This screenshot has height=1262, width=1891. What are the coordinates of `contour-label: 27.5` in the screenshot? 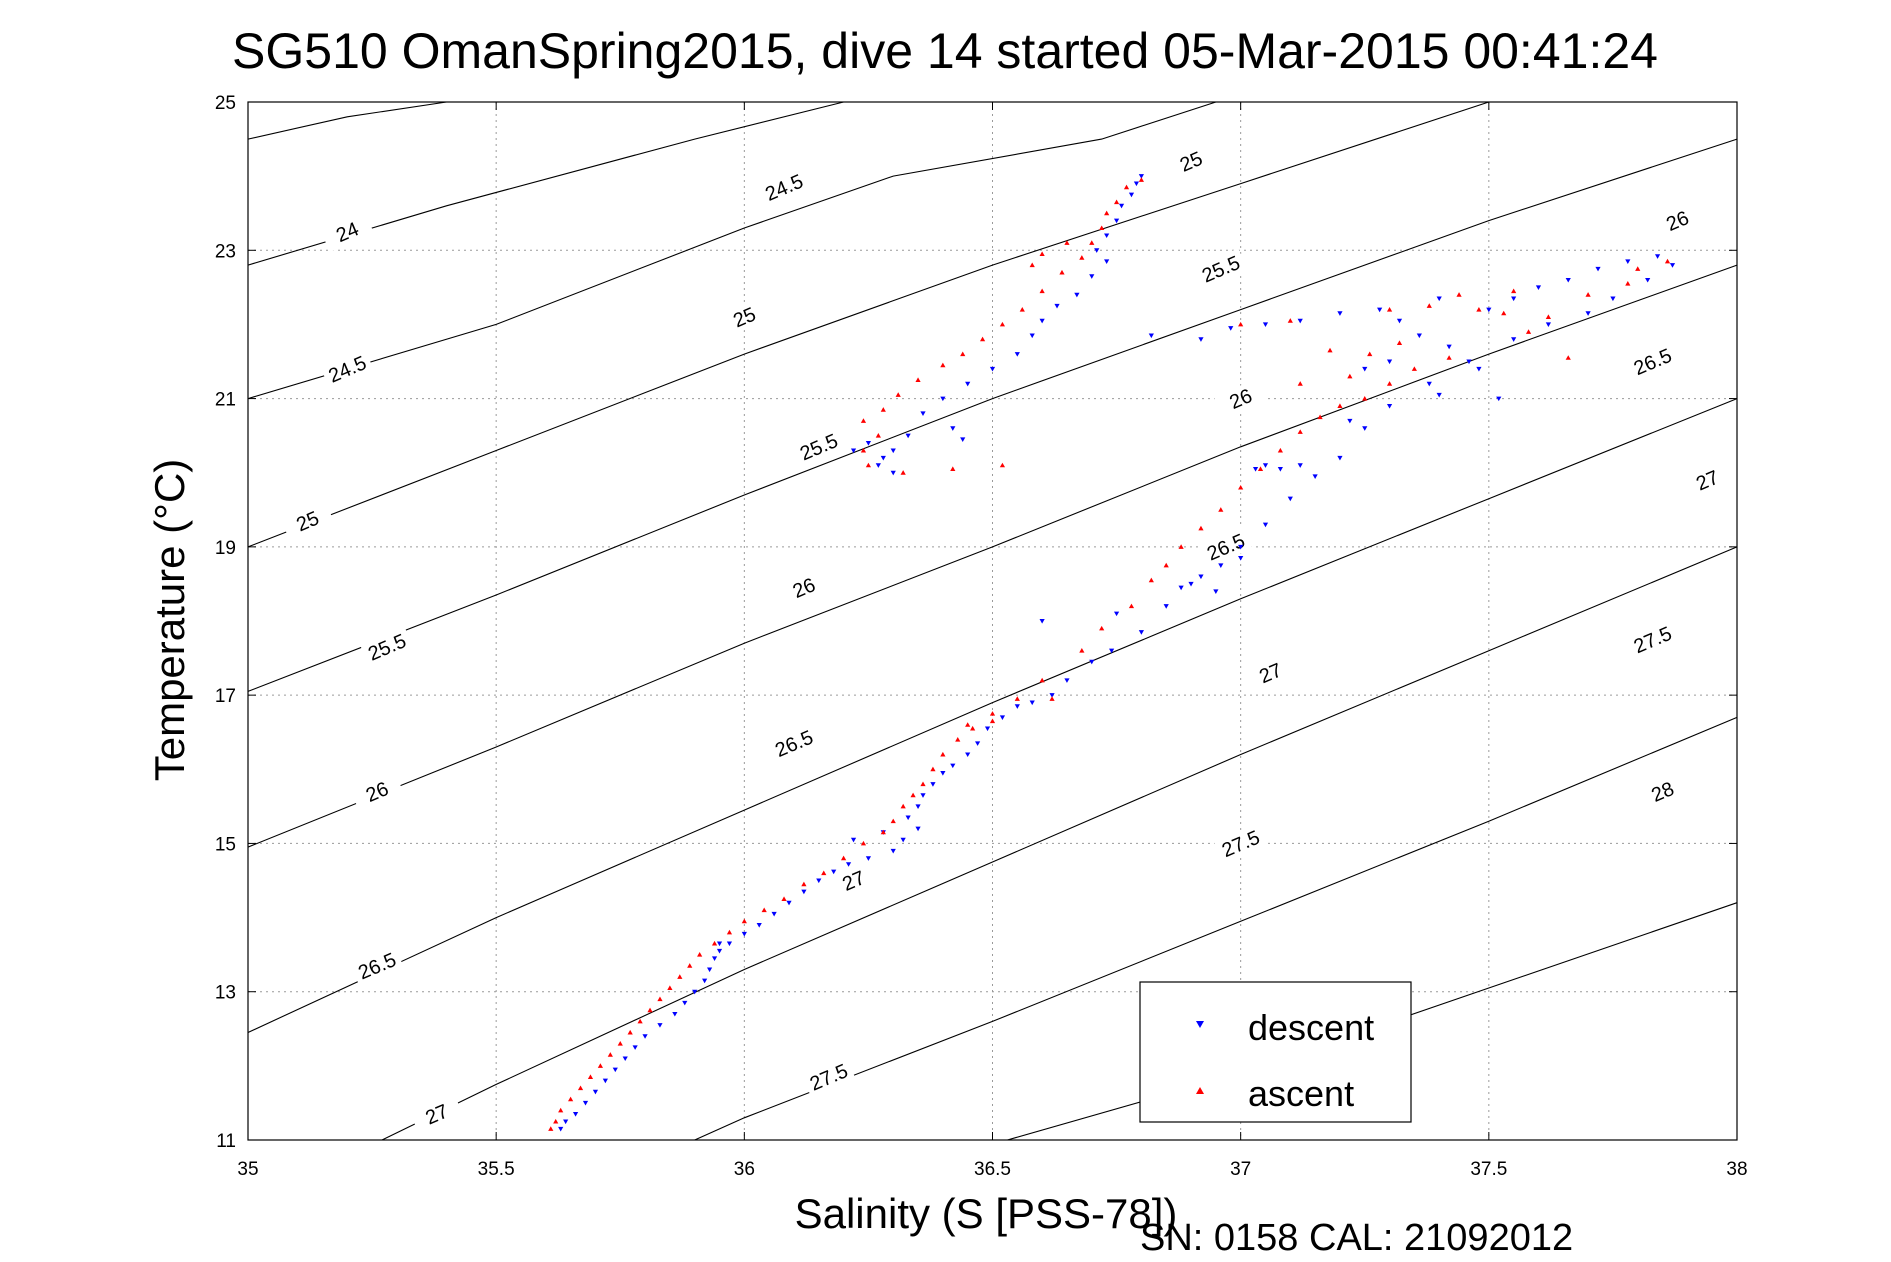 It's located at (1653, 640).